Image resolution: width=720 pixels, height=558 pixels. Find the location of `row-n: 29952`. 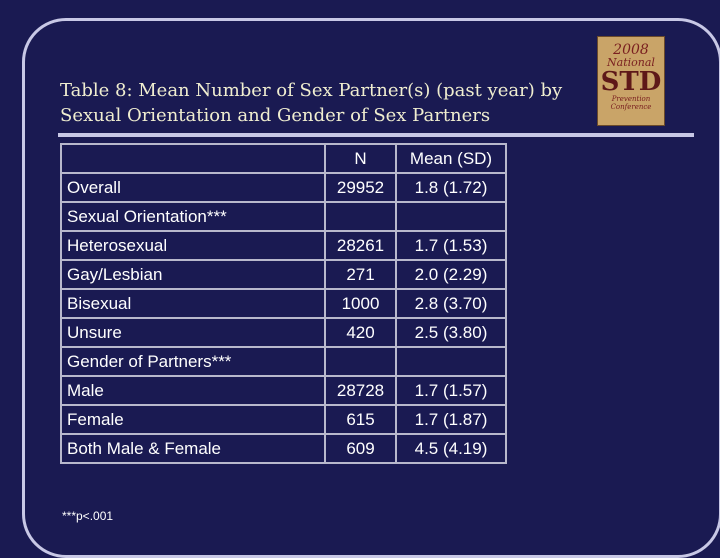

row-n: 29952 is located at coordinates (360, 187).